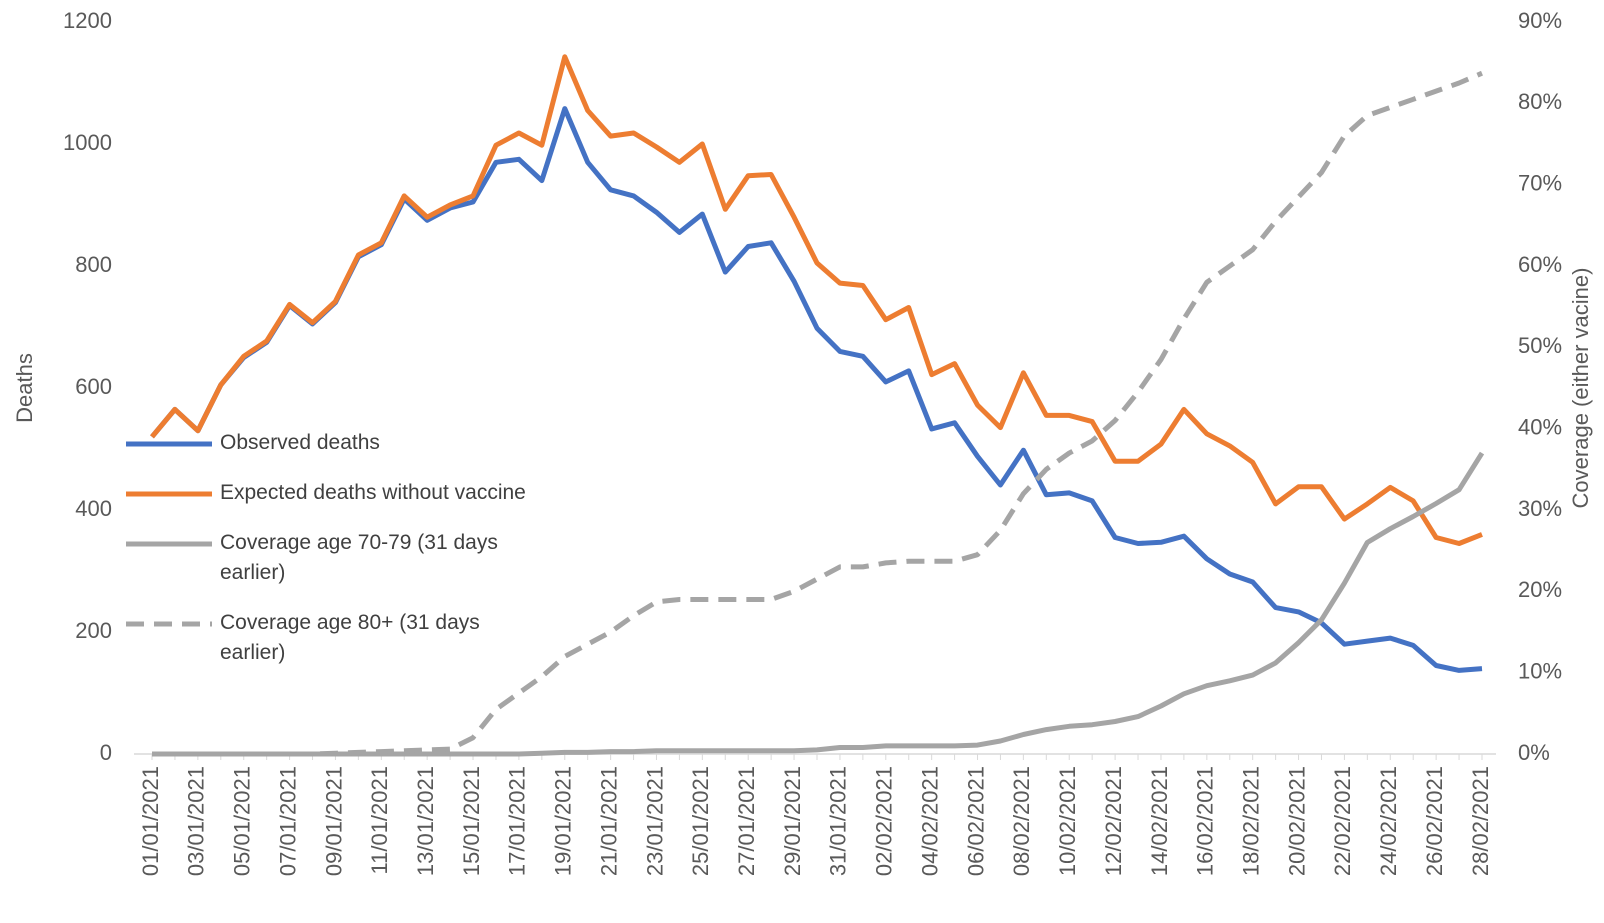 The image size is (1604, 923). Describe the element at coordinates (1540, 20) in the screenshot. I see `y2-tick-label: 90%` at that location.